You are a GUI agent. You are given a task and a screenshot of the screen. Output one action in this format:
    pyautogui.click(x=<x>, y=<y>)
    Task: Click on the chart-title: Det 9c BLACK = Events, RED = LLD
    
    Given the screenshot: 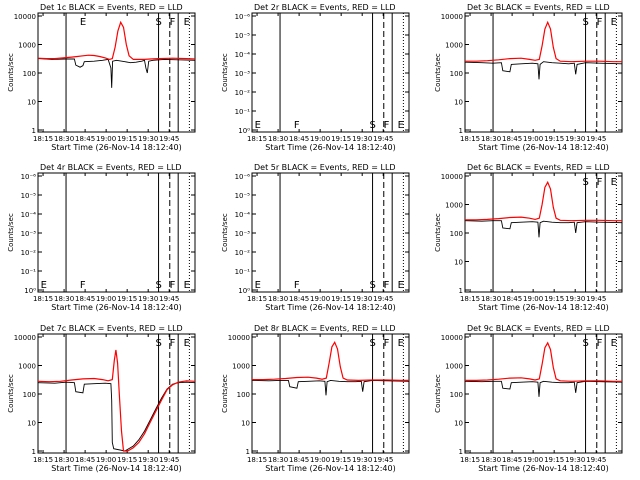 What is the action you would take?
    pyautogui.click(x=538, y=328)
    